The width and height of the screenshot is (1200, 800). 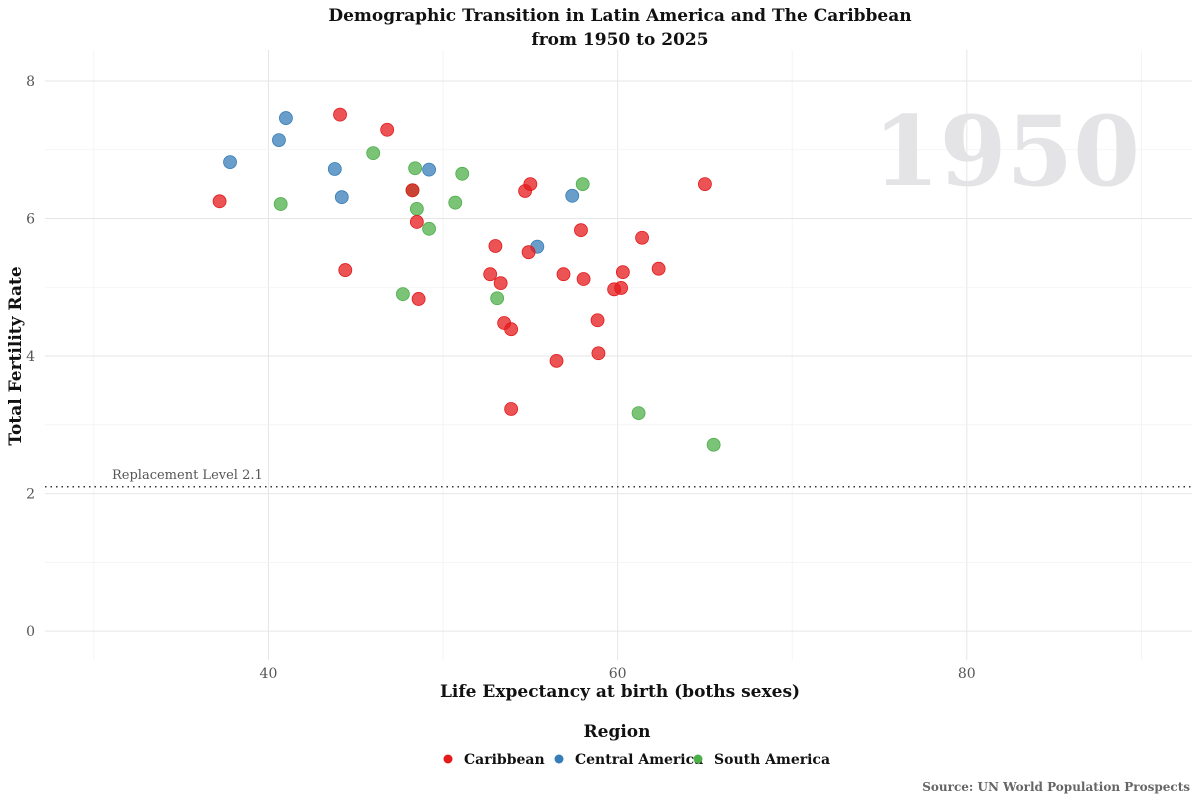 What do you see at coordinates (620, 692) in the screenshot?
I see `x-axis-title: Life Expectancy at birth (boths sexes)` at bounding box center [620, 692].